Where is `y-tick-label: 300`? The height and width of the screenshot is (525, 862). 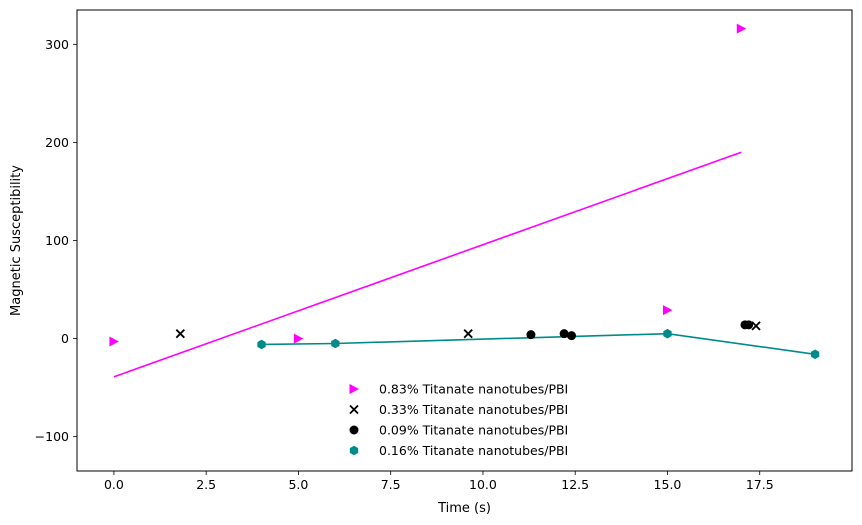 y-tick-label: 300 is located at coordinates (57, 44).